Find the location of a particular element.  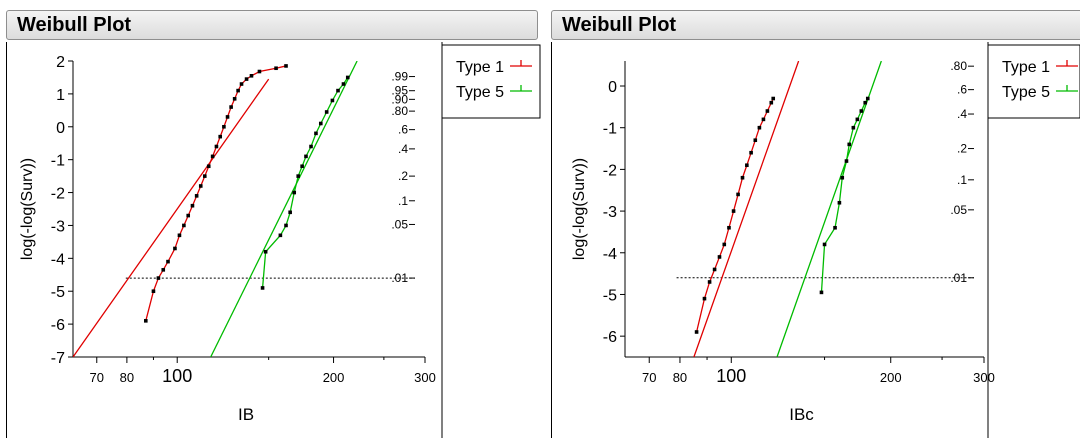

prob-tick-label: .2 is located at coordinates (962, 149).